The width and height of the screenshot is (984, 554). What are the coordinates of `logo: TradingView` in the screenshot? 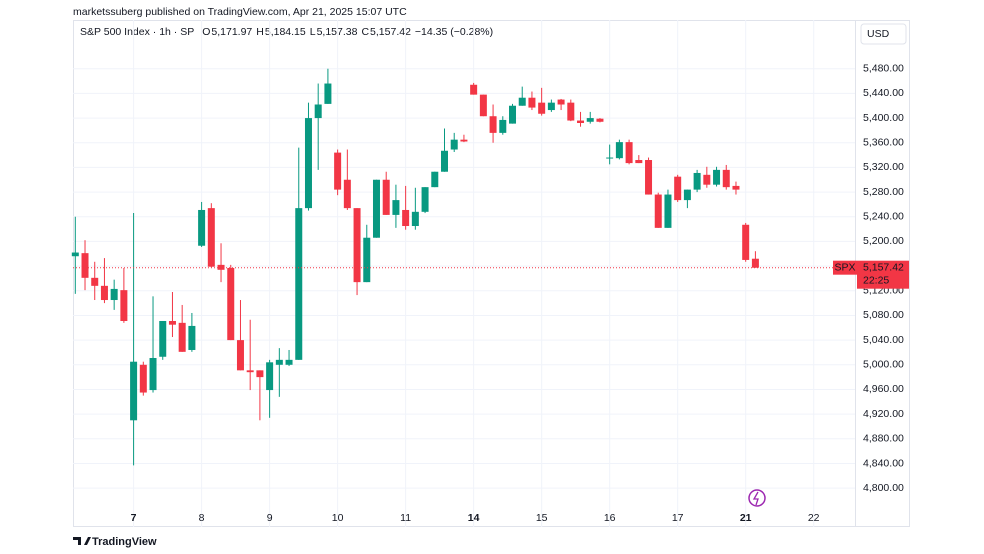 It's located at (115, 542).